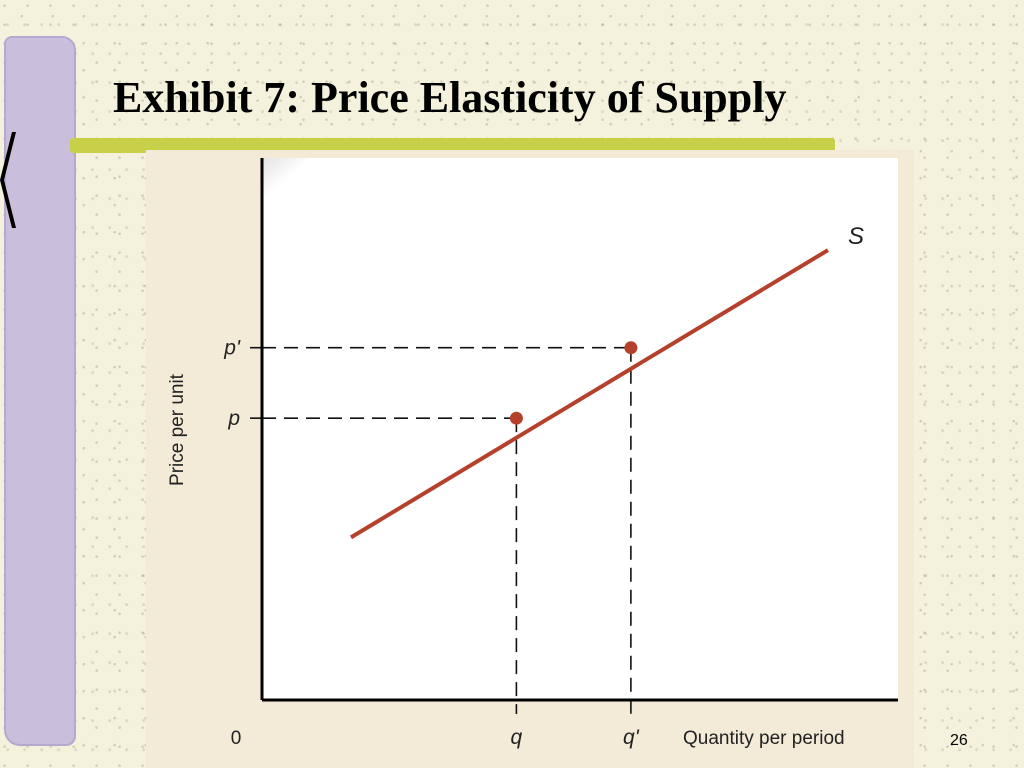 This screenshot has width=1024, height=768. I want to click on slide-title: Exhibit 7: Price Elasticity of Supply, so click(450, 97).